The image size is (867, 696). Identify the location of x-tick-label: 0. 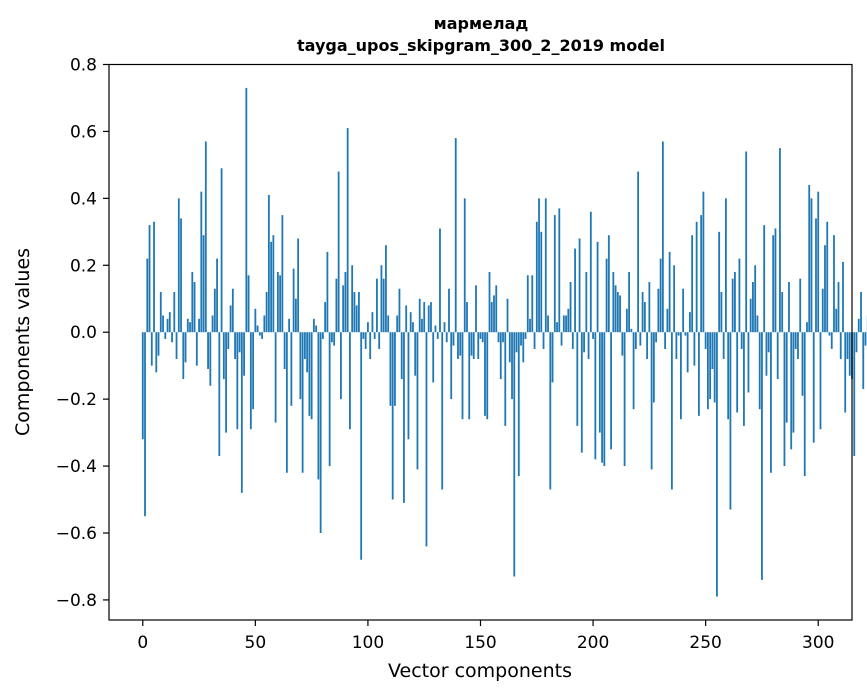
(142, 643).